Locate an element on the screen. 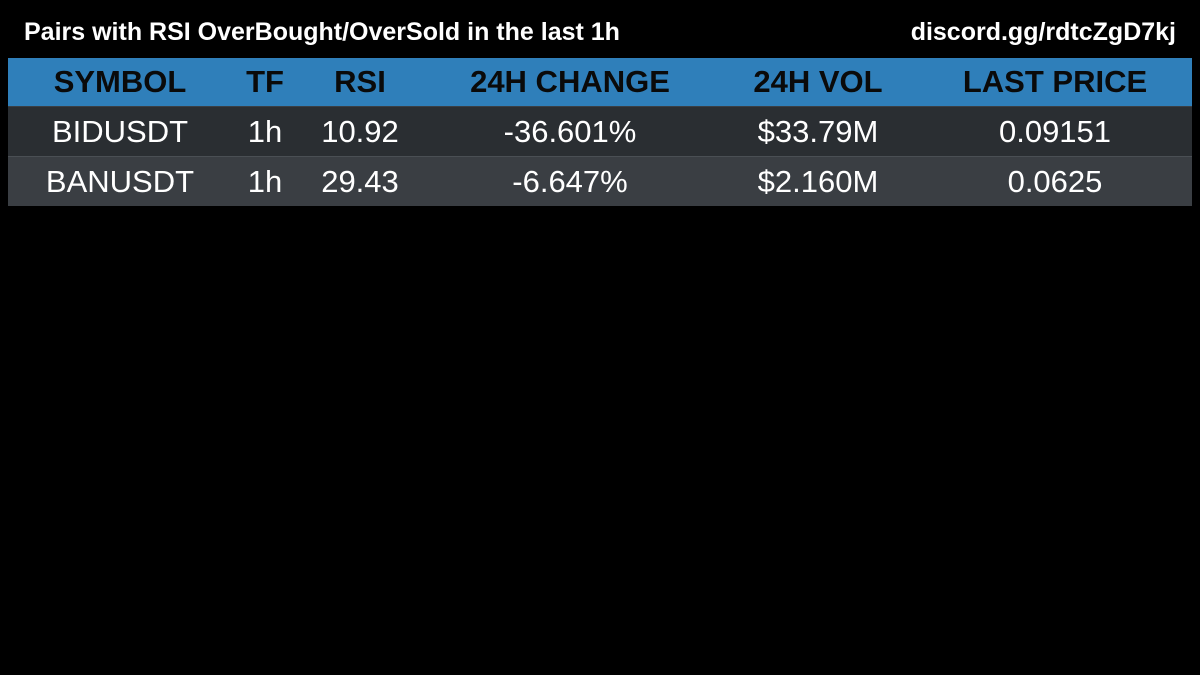 The image size is (1200, 675). cell-symbol: BIDUSDT is located at coordinates (120, 131).